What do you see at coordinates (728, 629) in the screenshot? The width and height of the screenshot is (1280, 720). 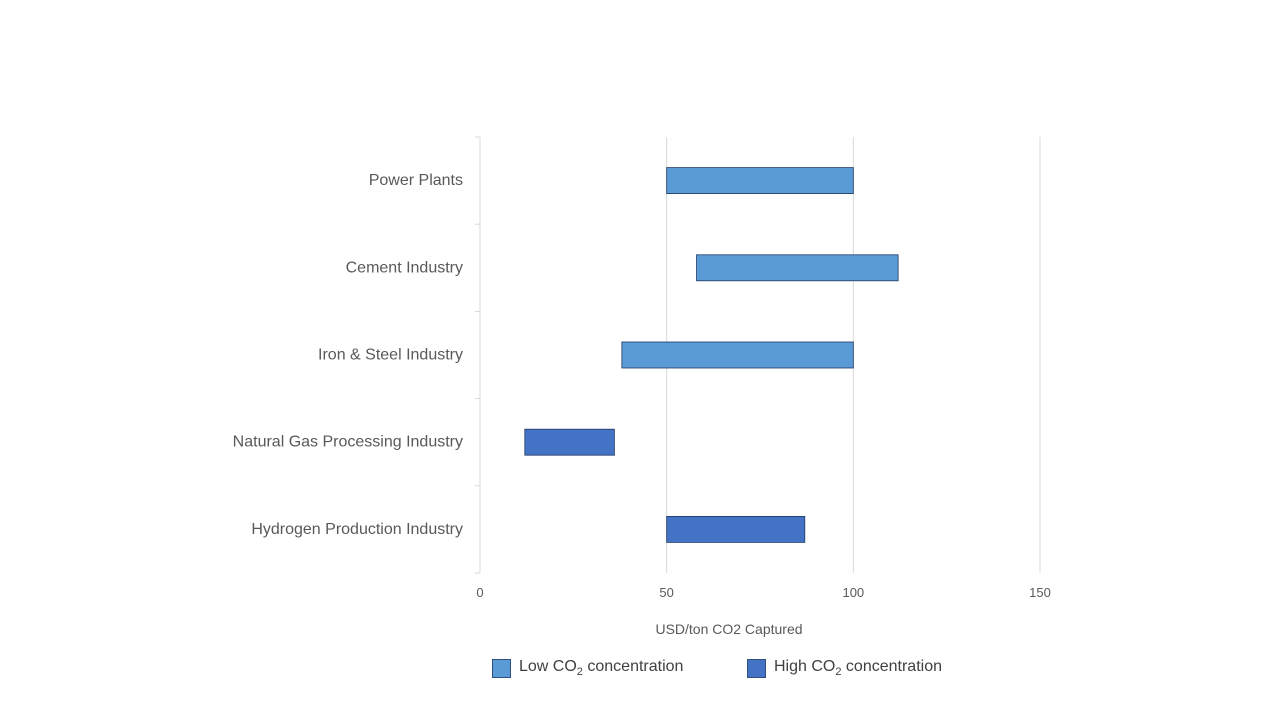 I see `x-axis-title: USD/ton CO2 Captured` at bounding box center [728, 629].